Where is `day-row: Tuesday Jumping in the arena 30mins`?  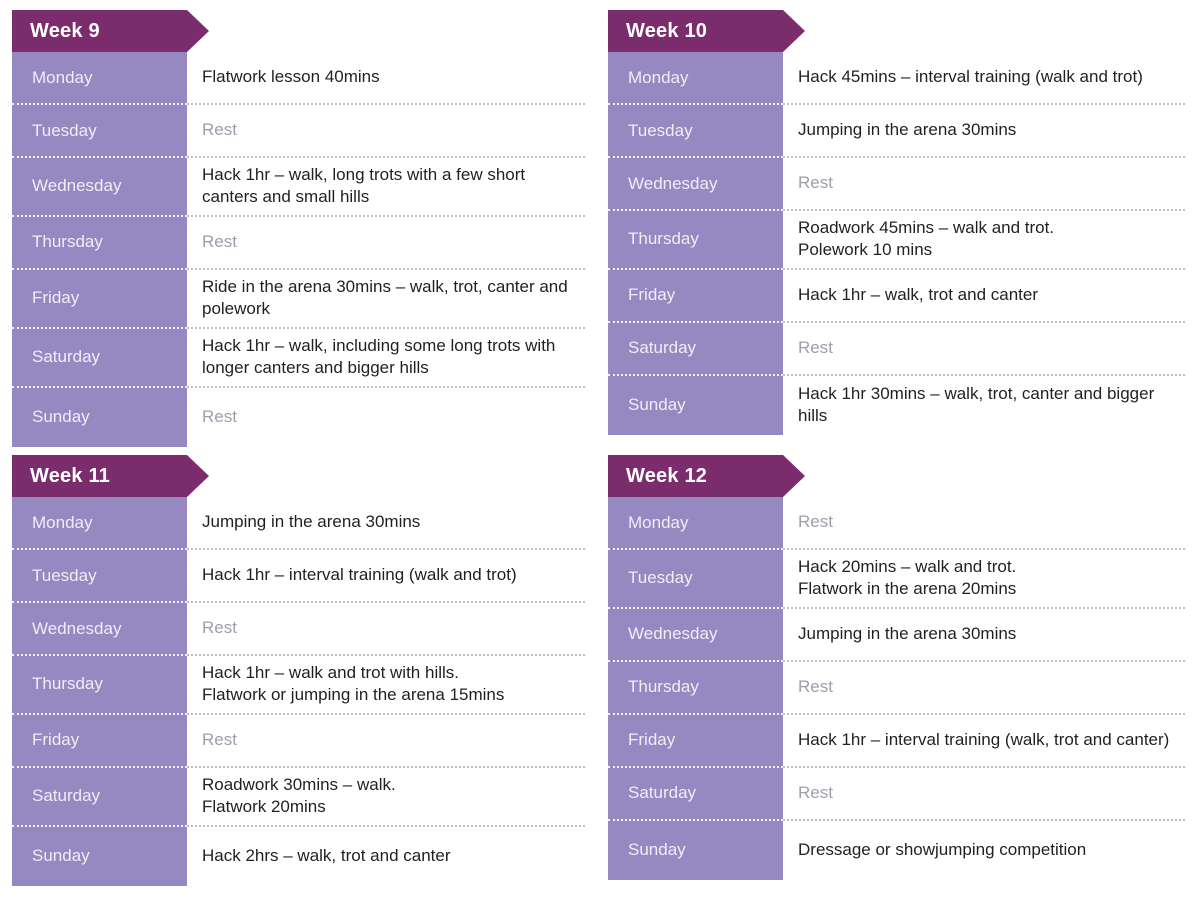
day-row: Tuesday Jumping in the arena 30mins is located at coordinates (896, 131).